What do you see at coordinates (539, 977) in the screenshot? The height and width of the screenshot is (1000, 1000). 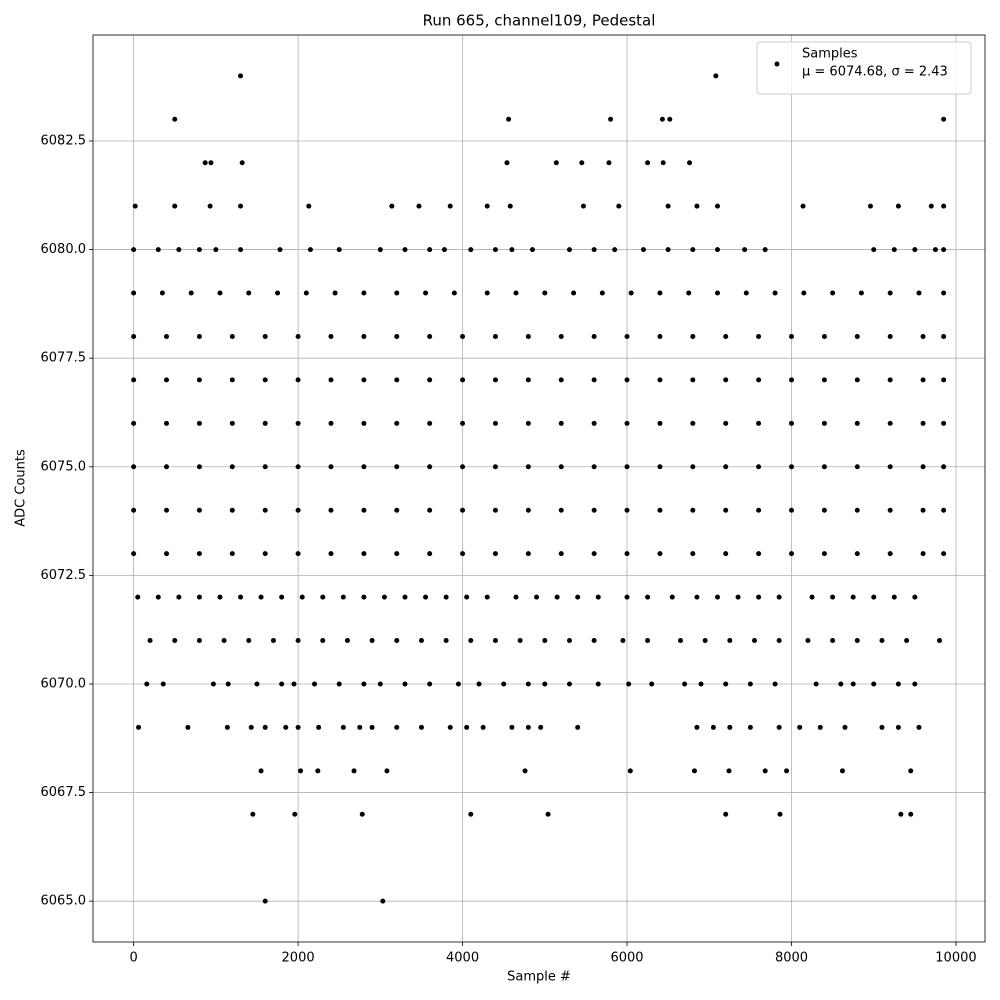 I see `x-axis-label: Sample #` at bounding box center [539, 977].